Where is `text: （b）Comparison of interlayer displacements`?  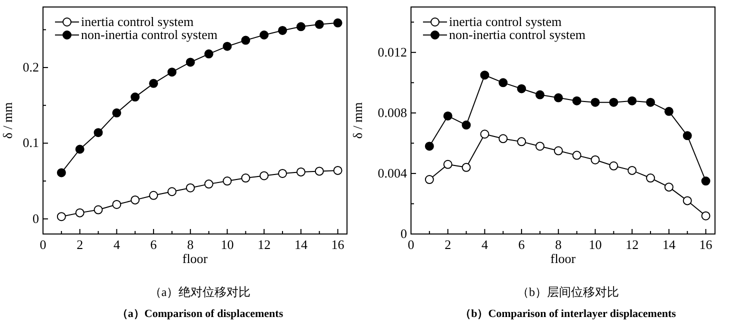 text: （b）Comparison of interlayer displacements is located at coordinates (568, 314).